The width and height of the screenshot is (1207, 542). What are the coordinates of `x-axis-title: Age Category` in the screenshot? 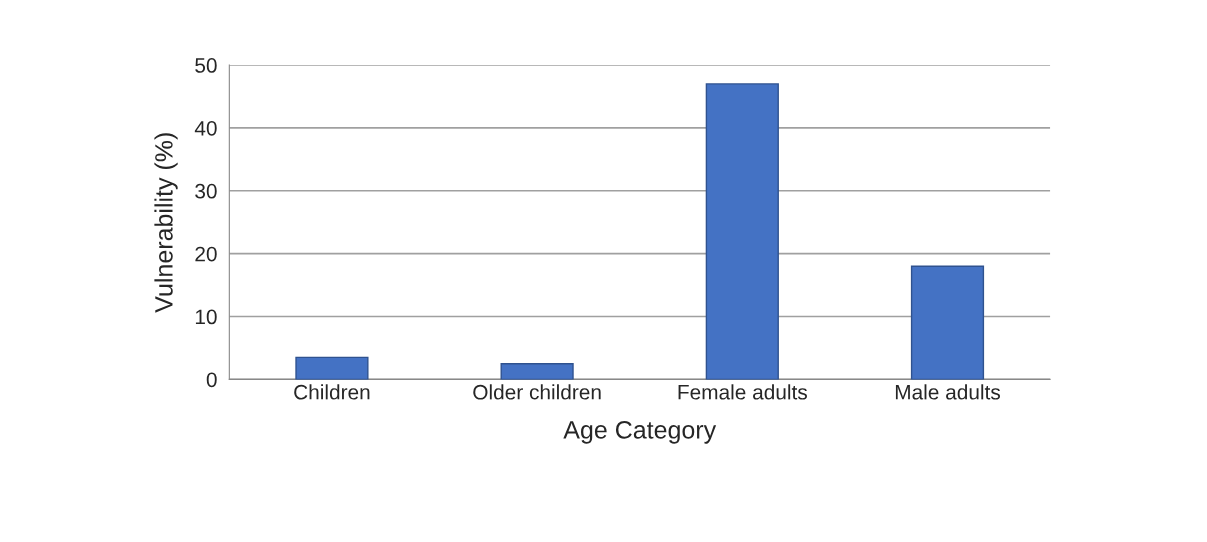 It's located at (640, 432).